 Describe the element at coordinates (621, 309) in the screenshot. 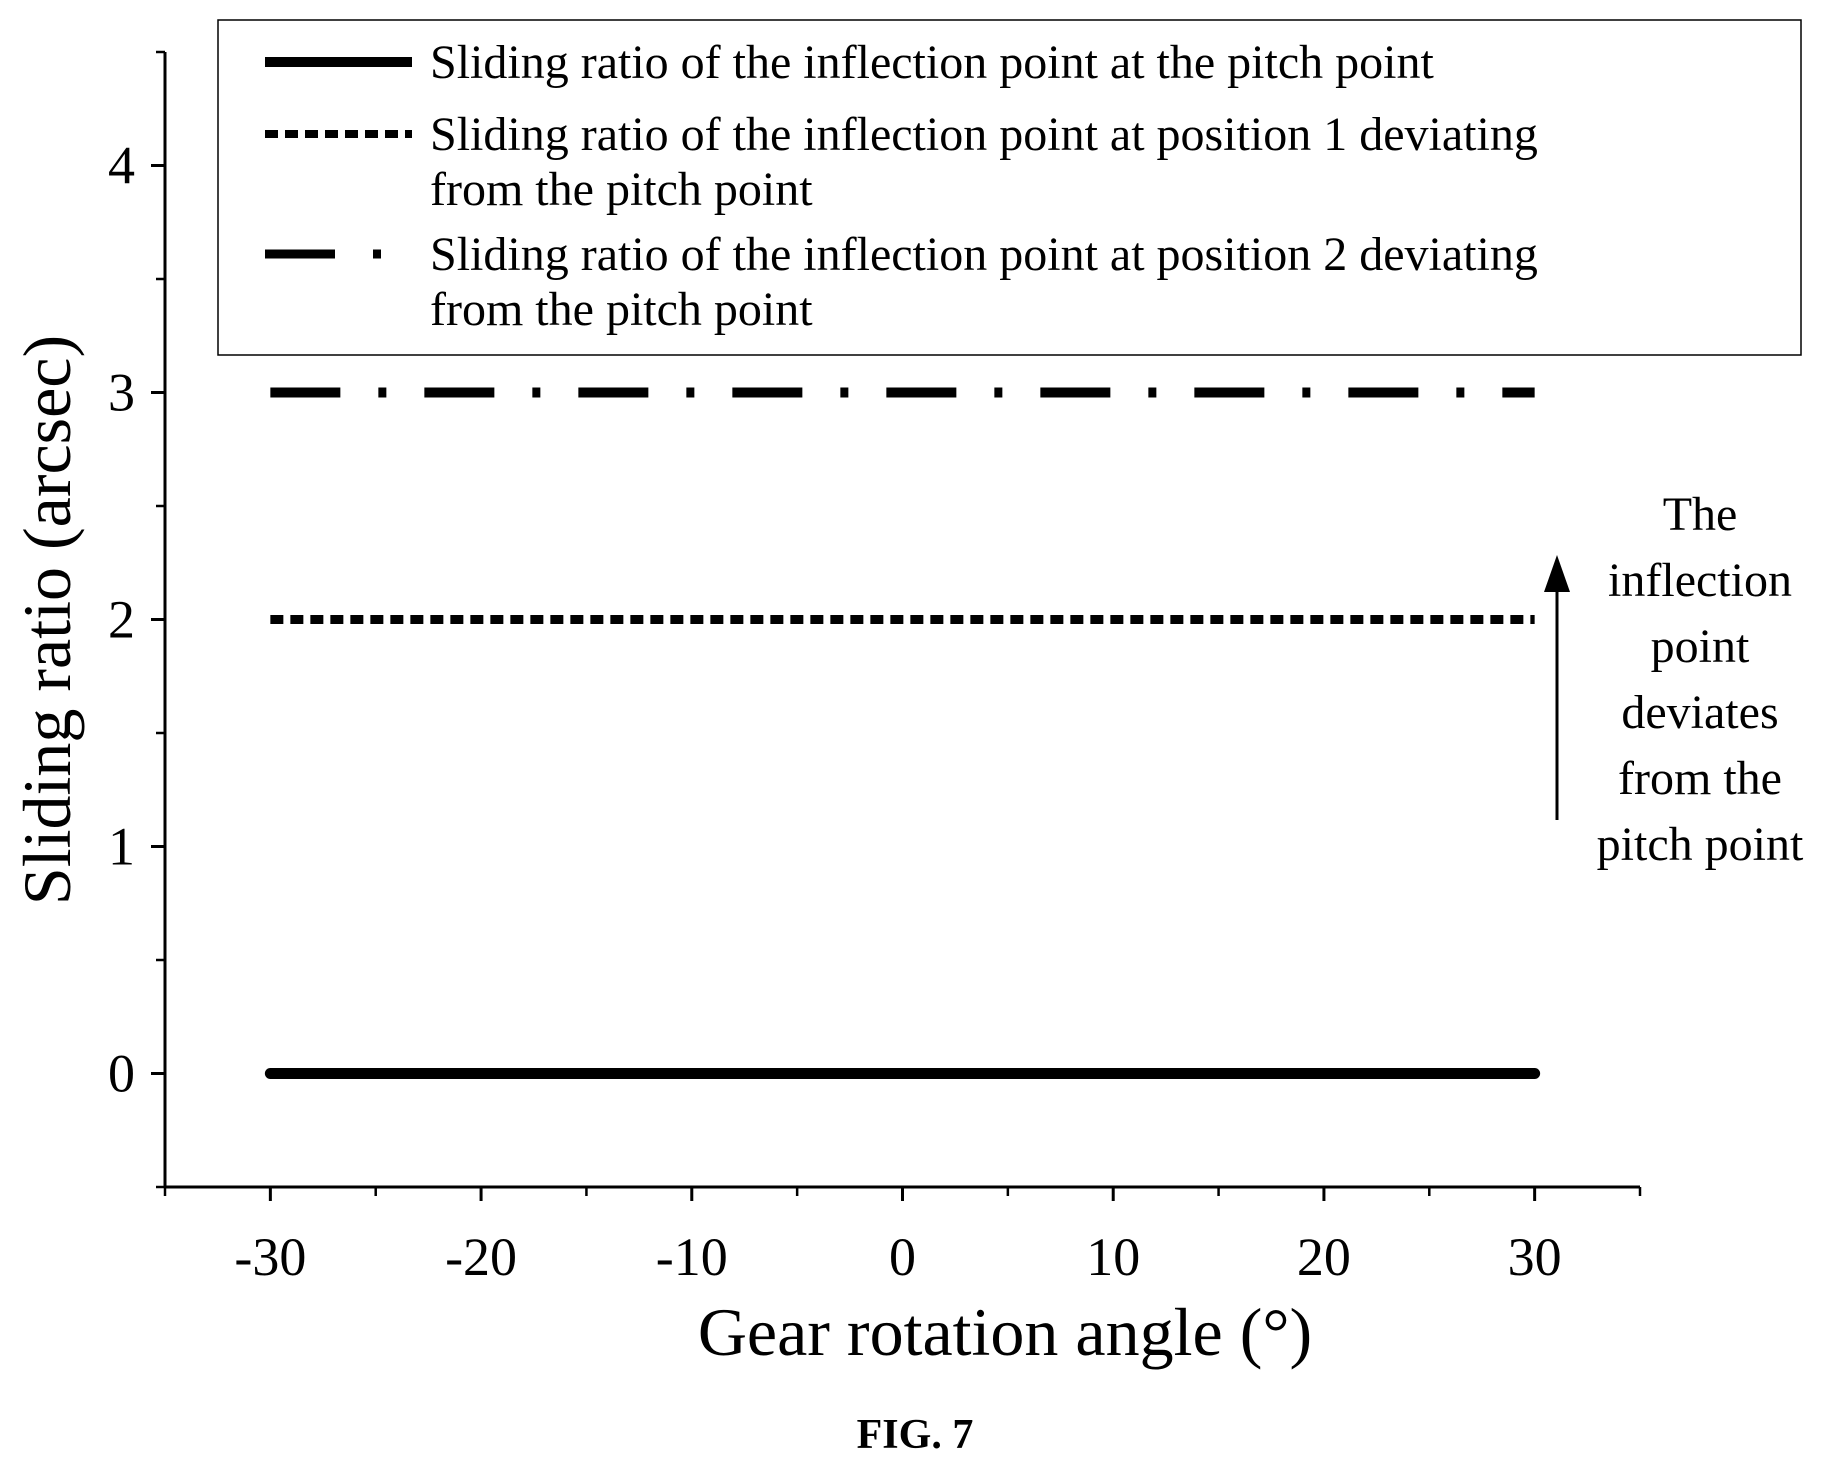

I see `legend-label-3-line-2: from the pitch point` at that location.